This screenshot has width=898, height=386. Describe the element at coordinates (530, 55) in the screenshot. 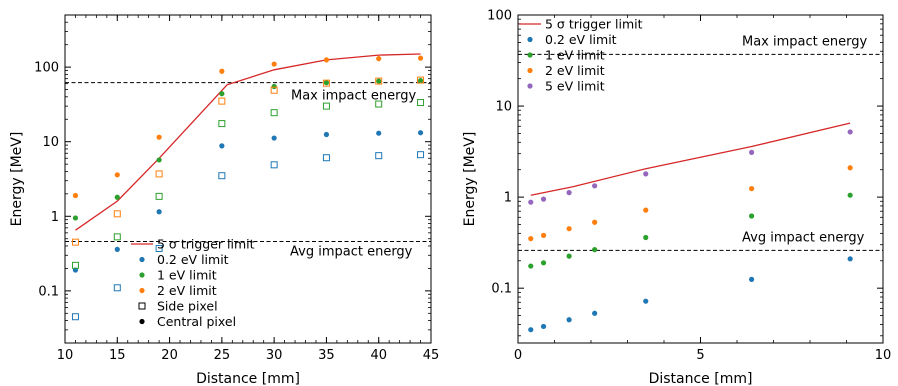

I see `right-legend-ev1-swatch` at that location.